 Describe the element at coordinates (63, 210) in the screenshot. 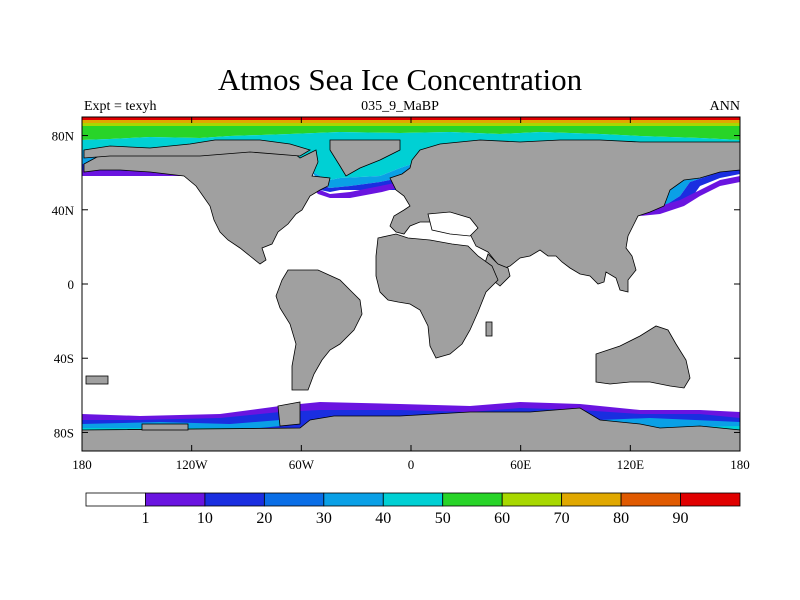

I see `lat-tick-label: 40N` at that location.